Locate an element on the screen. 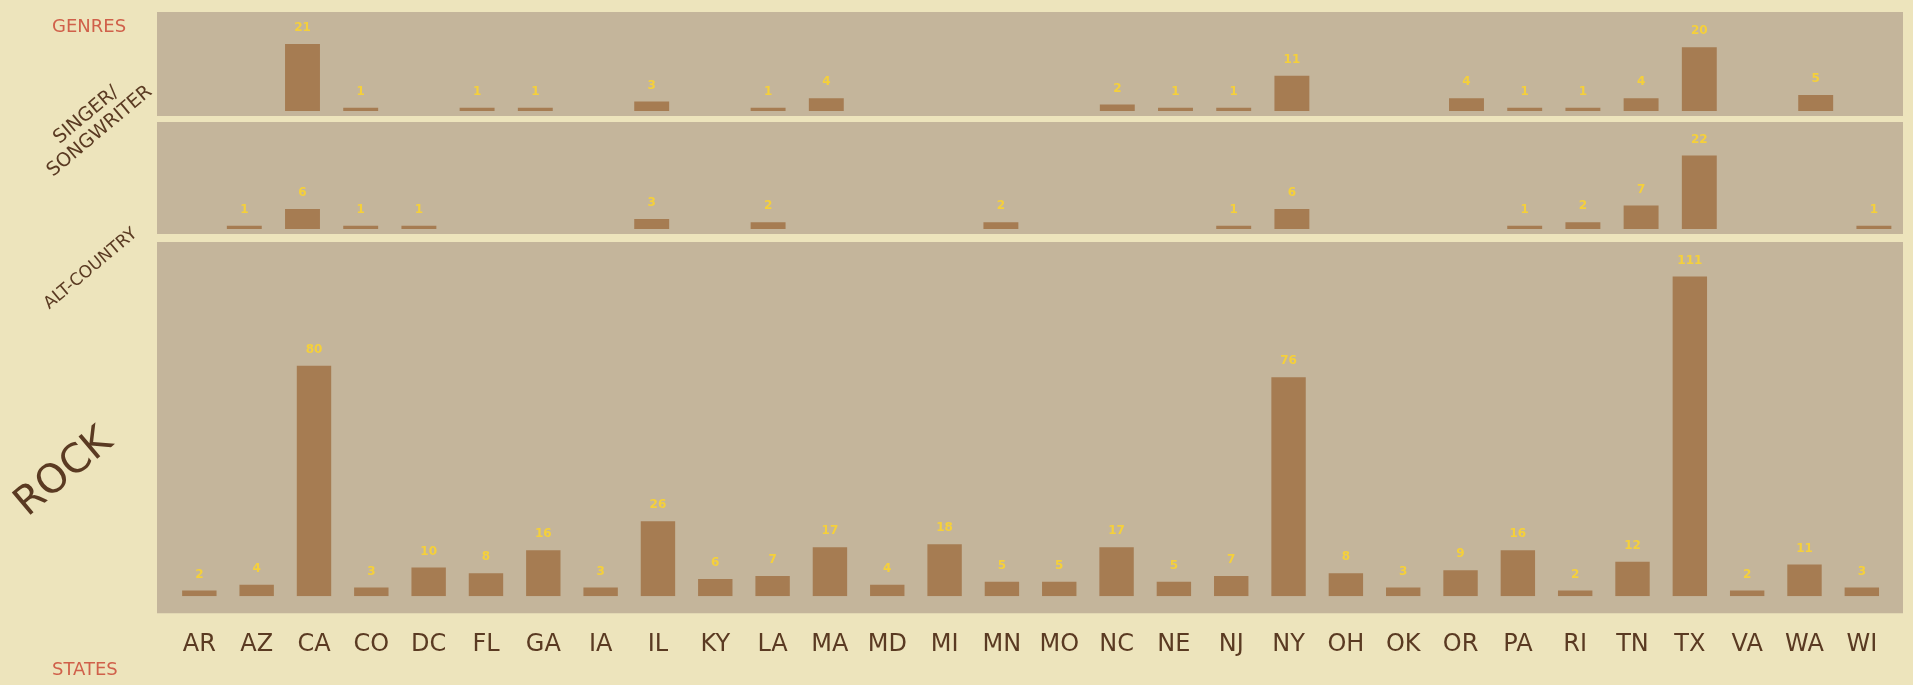 The height and width of the screenshot is (685, 1913). x-tick-label: GA is located at coordinates (543, 642).